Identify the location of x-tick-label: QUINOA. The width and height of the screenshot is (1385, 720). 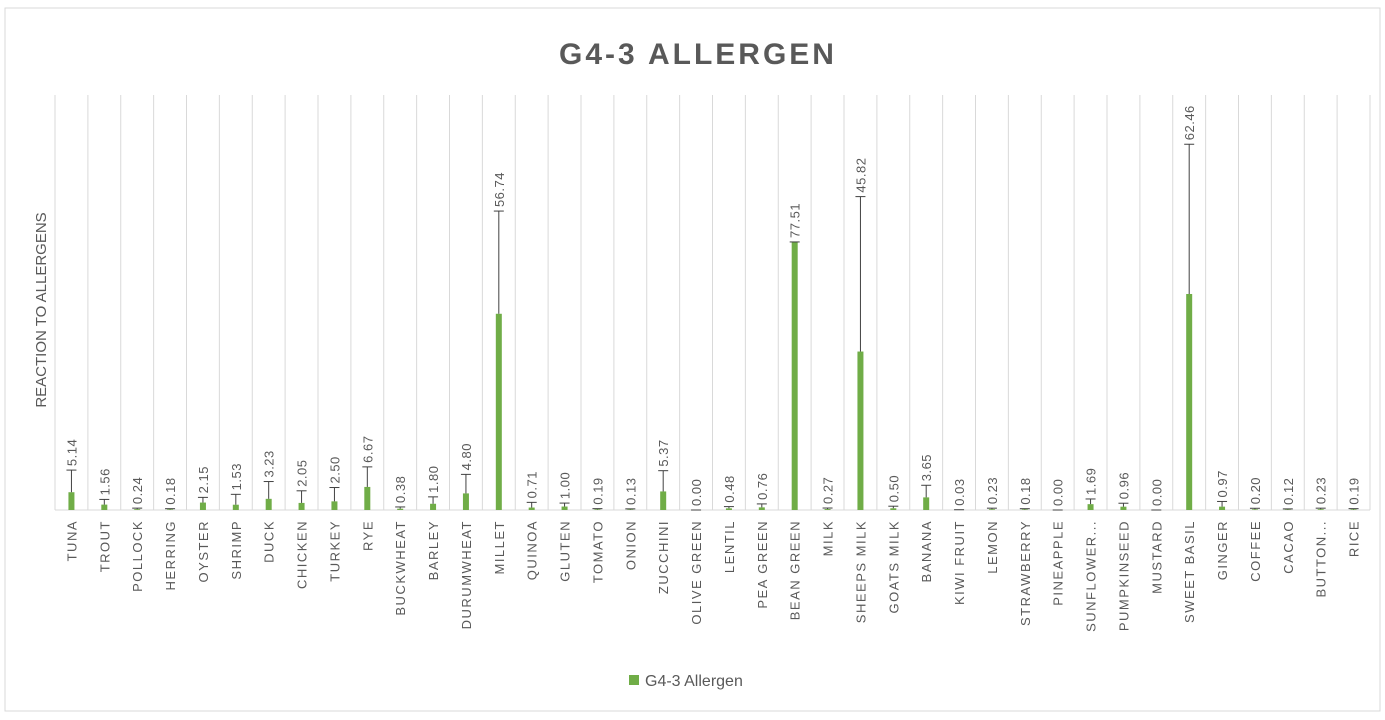
(532, 550).